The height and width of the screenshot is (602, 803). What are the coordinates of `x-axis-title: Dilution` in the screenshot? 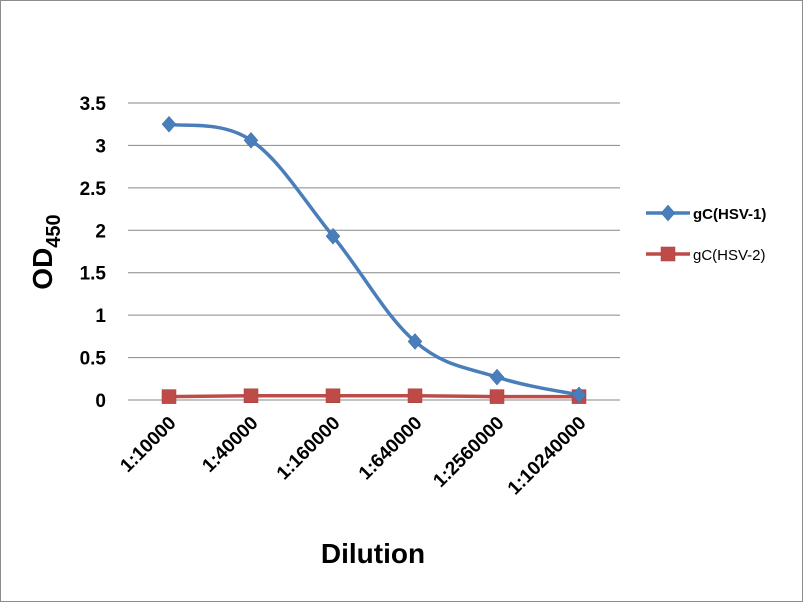 It's located at (373, 553).